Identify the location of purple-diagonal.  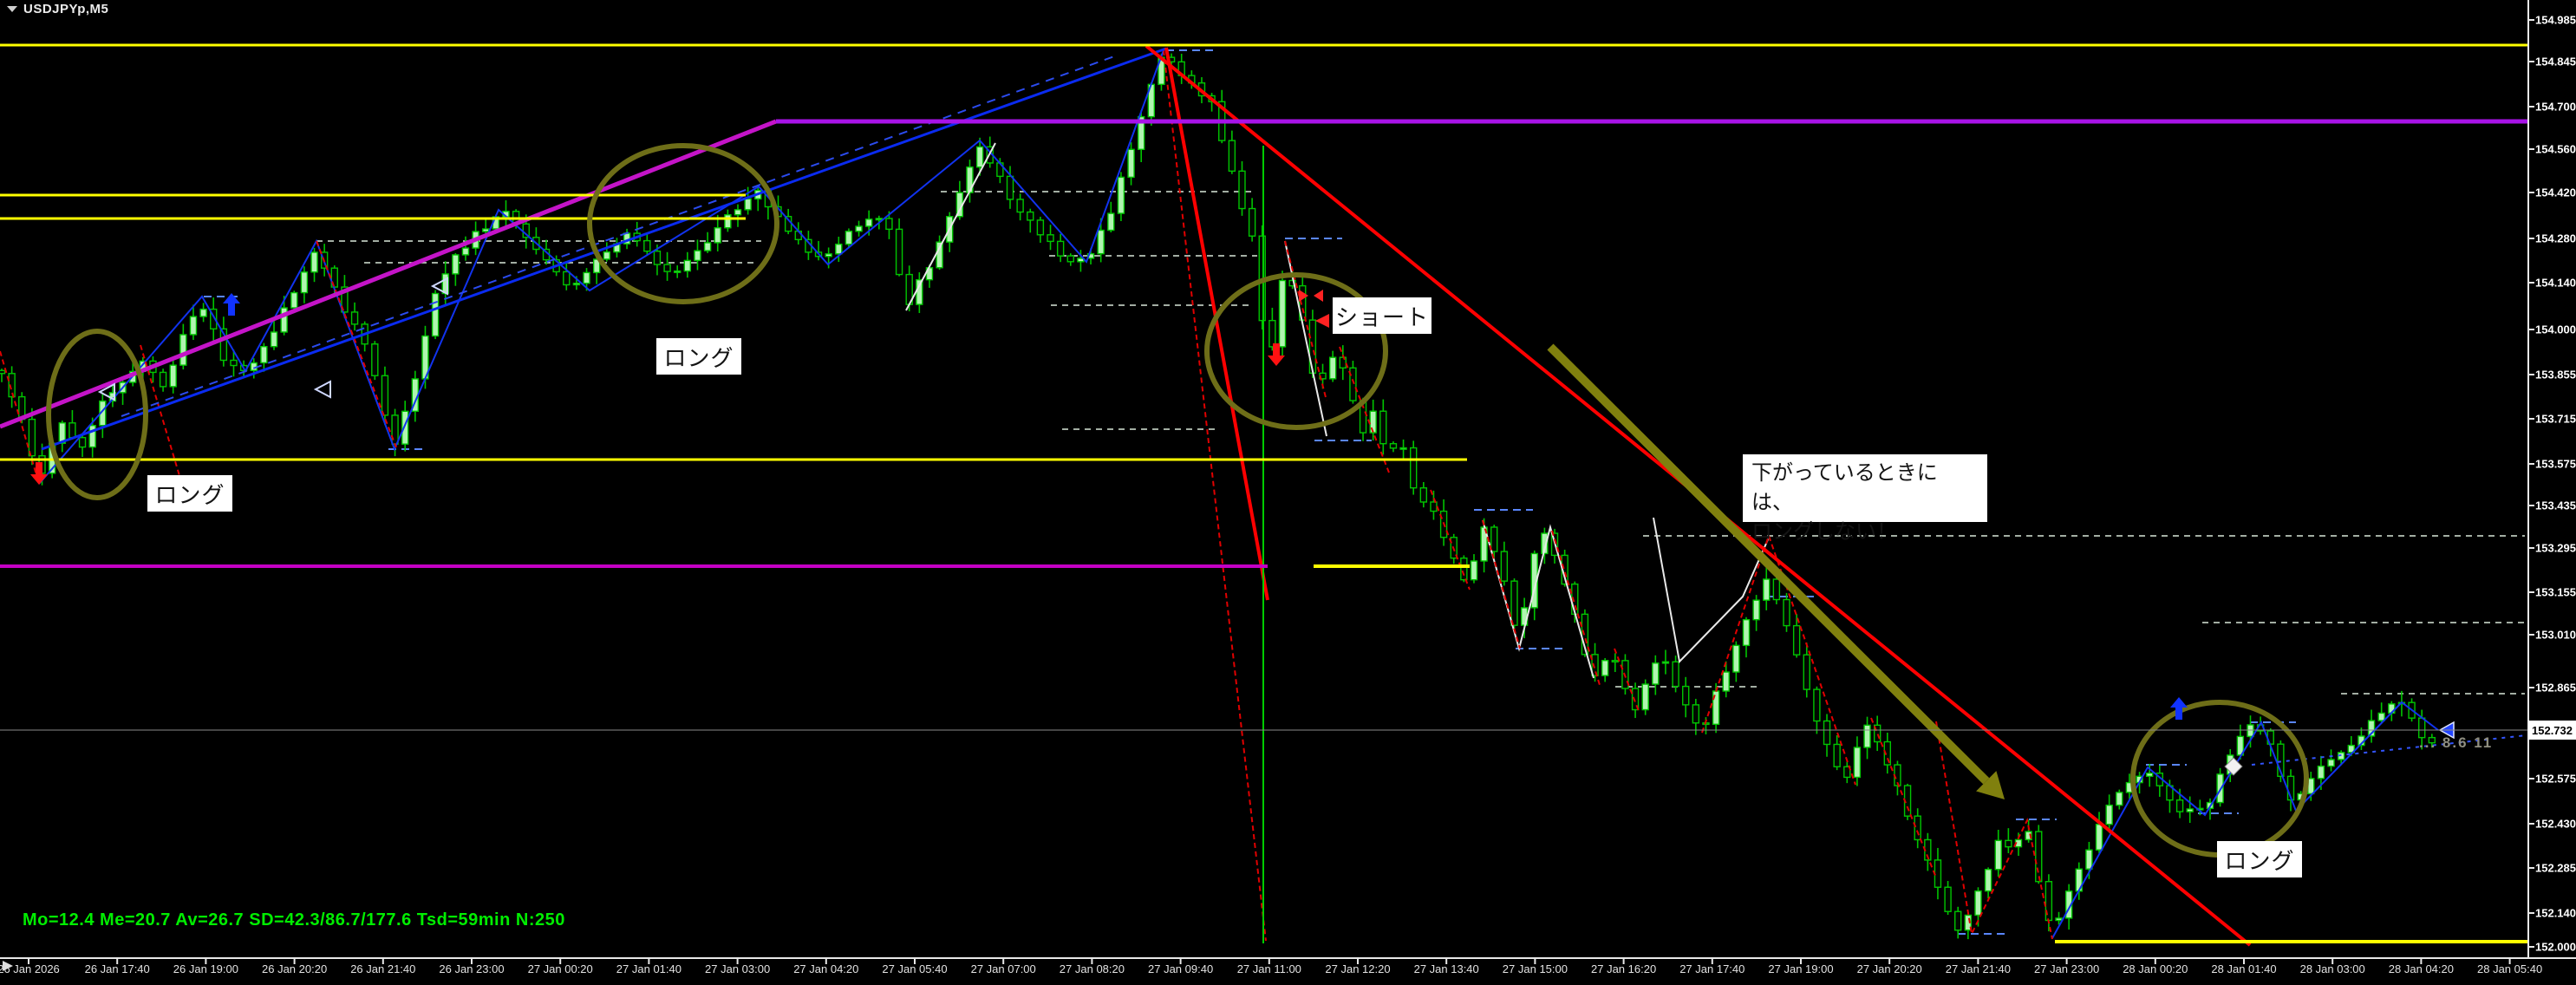
(389, 274).